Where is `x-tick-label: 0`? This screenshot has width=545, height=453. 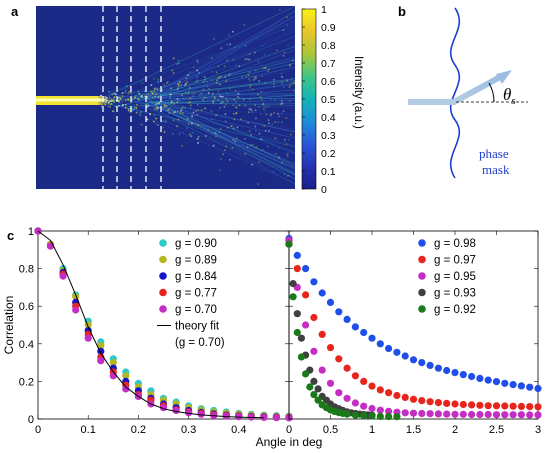
x-tick-label: 0 is located at coordinates (289, 430).